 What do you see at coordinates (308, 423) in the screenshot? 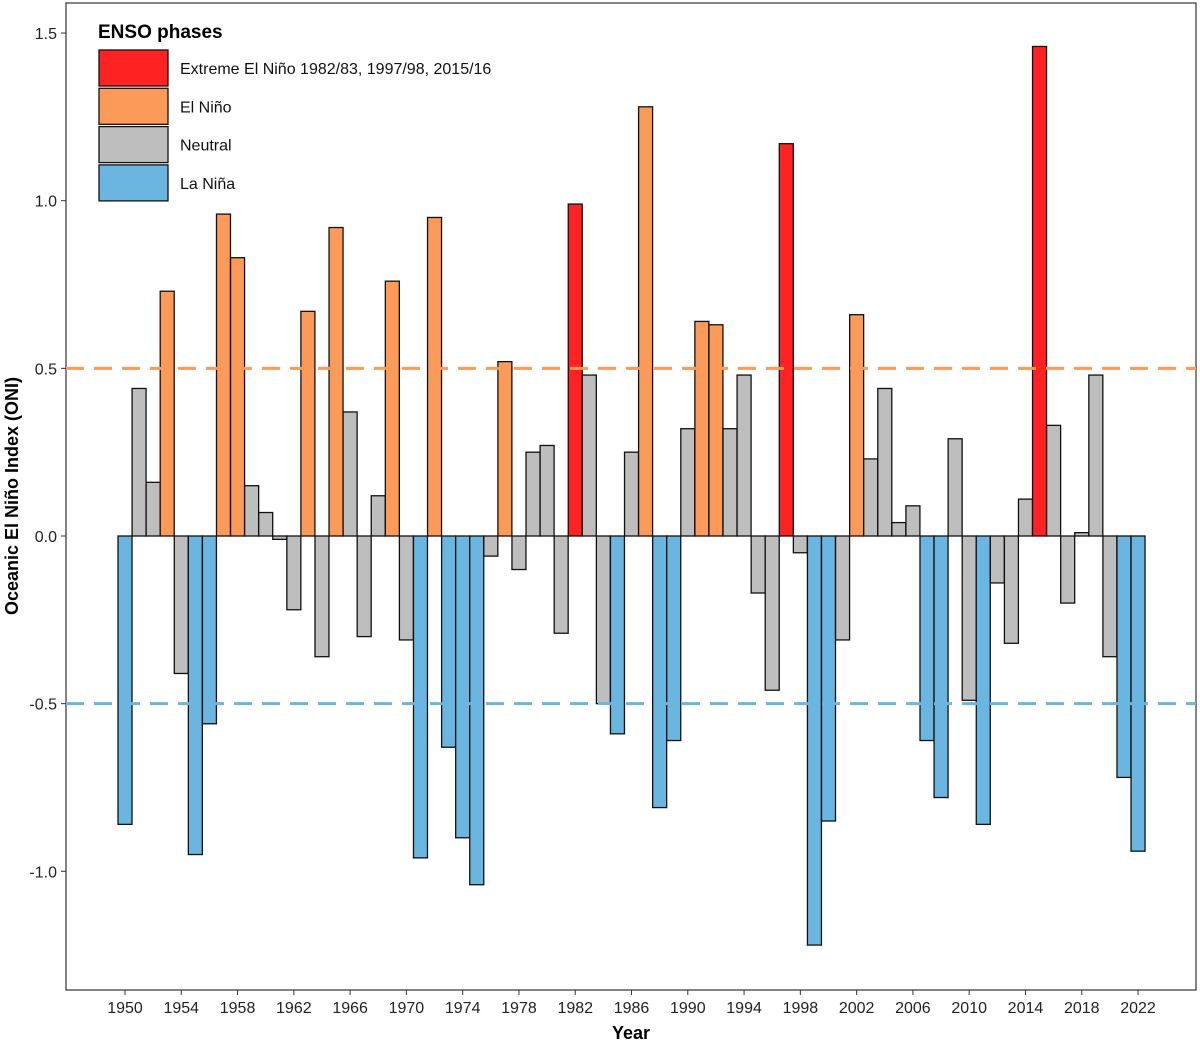
I see `bar-1963` at bounding box center [308, 423].